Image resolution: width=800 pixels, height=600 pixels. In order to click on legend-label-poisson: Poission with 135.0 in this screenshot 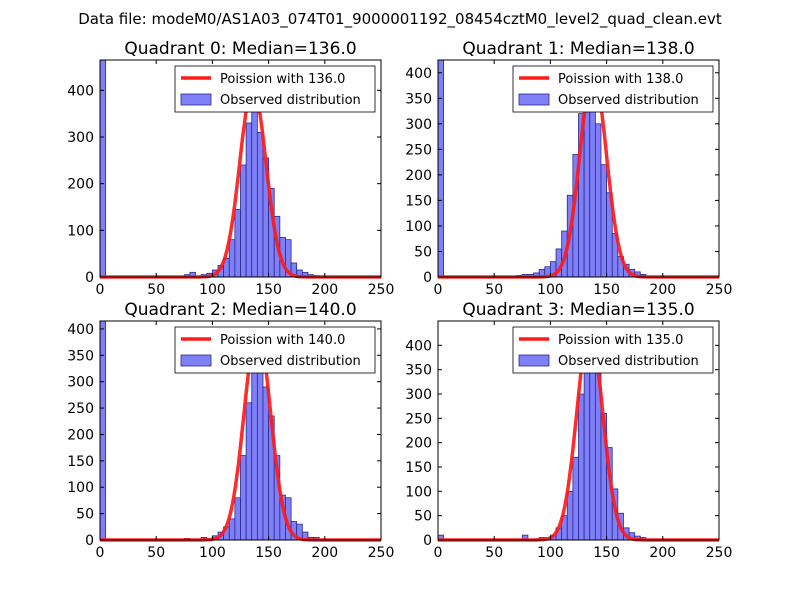, I will do `click(620, 340)`.